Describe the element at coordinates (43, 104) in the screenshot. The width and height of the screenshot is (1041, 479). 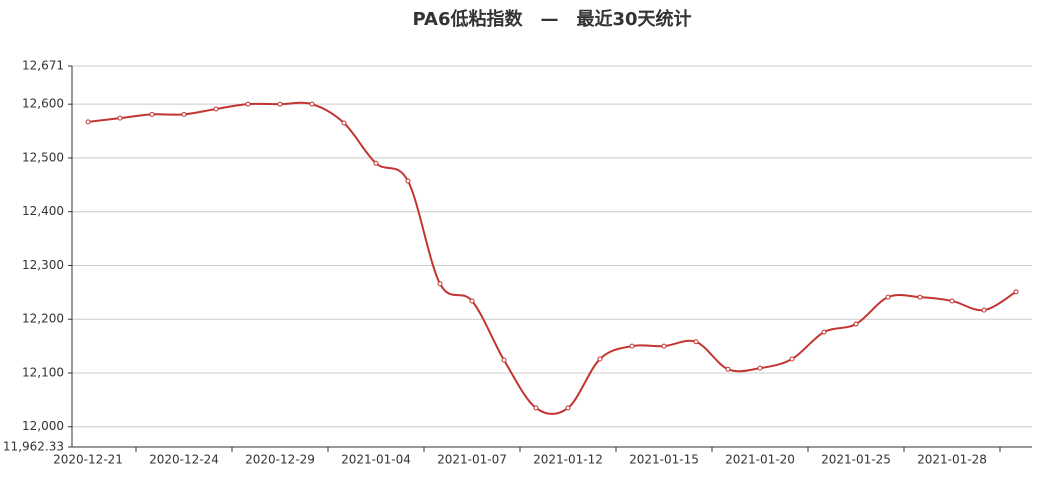
I see `y-tick-label: 12,600` at that location.